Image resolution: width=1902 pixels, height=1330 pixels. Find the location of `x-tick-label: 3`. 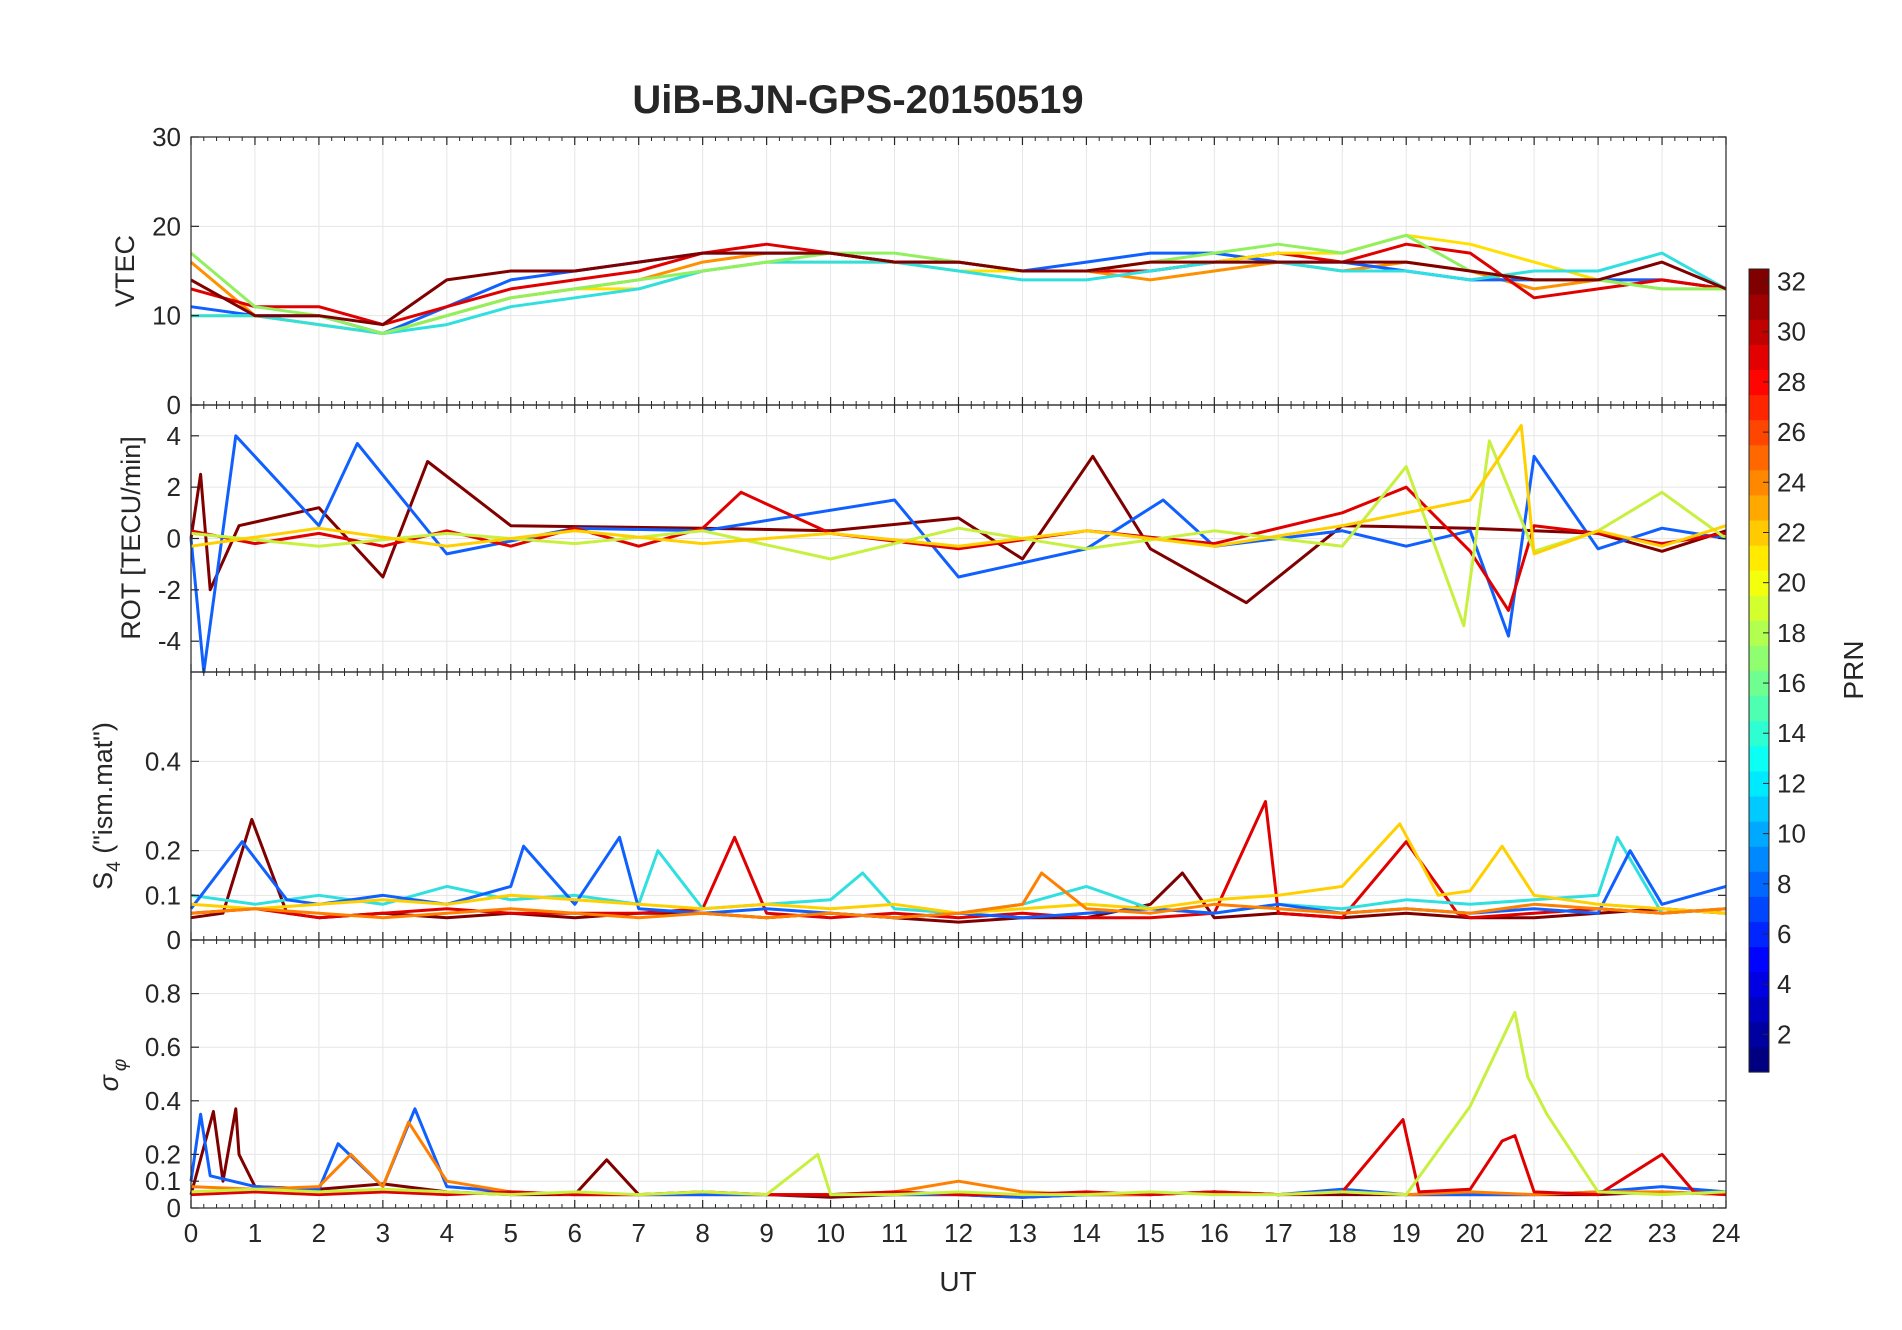

x-tick-label: 3 is located at coordinates (383, 1233).